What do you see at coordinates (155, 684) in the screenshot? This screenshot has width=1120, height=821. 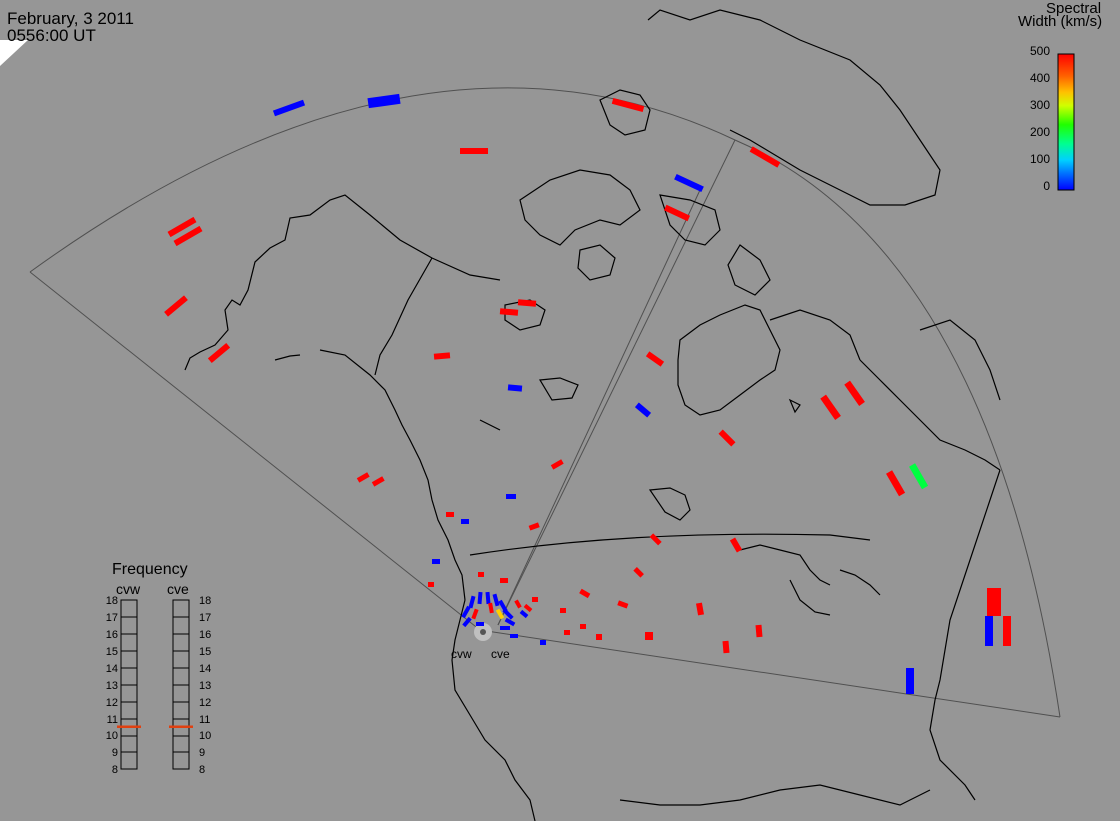 I see `frequency-boxes` at bounding box center [155, 684].